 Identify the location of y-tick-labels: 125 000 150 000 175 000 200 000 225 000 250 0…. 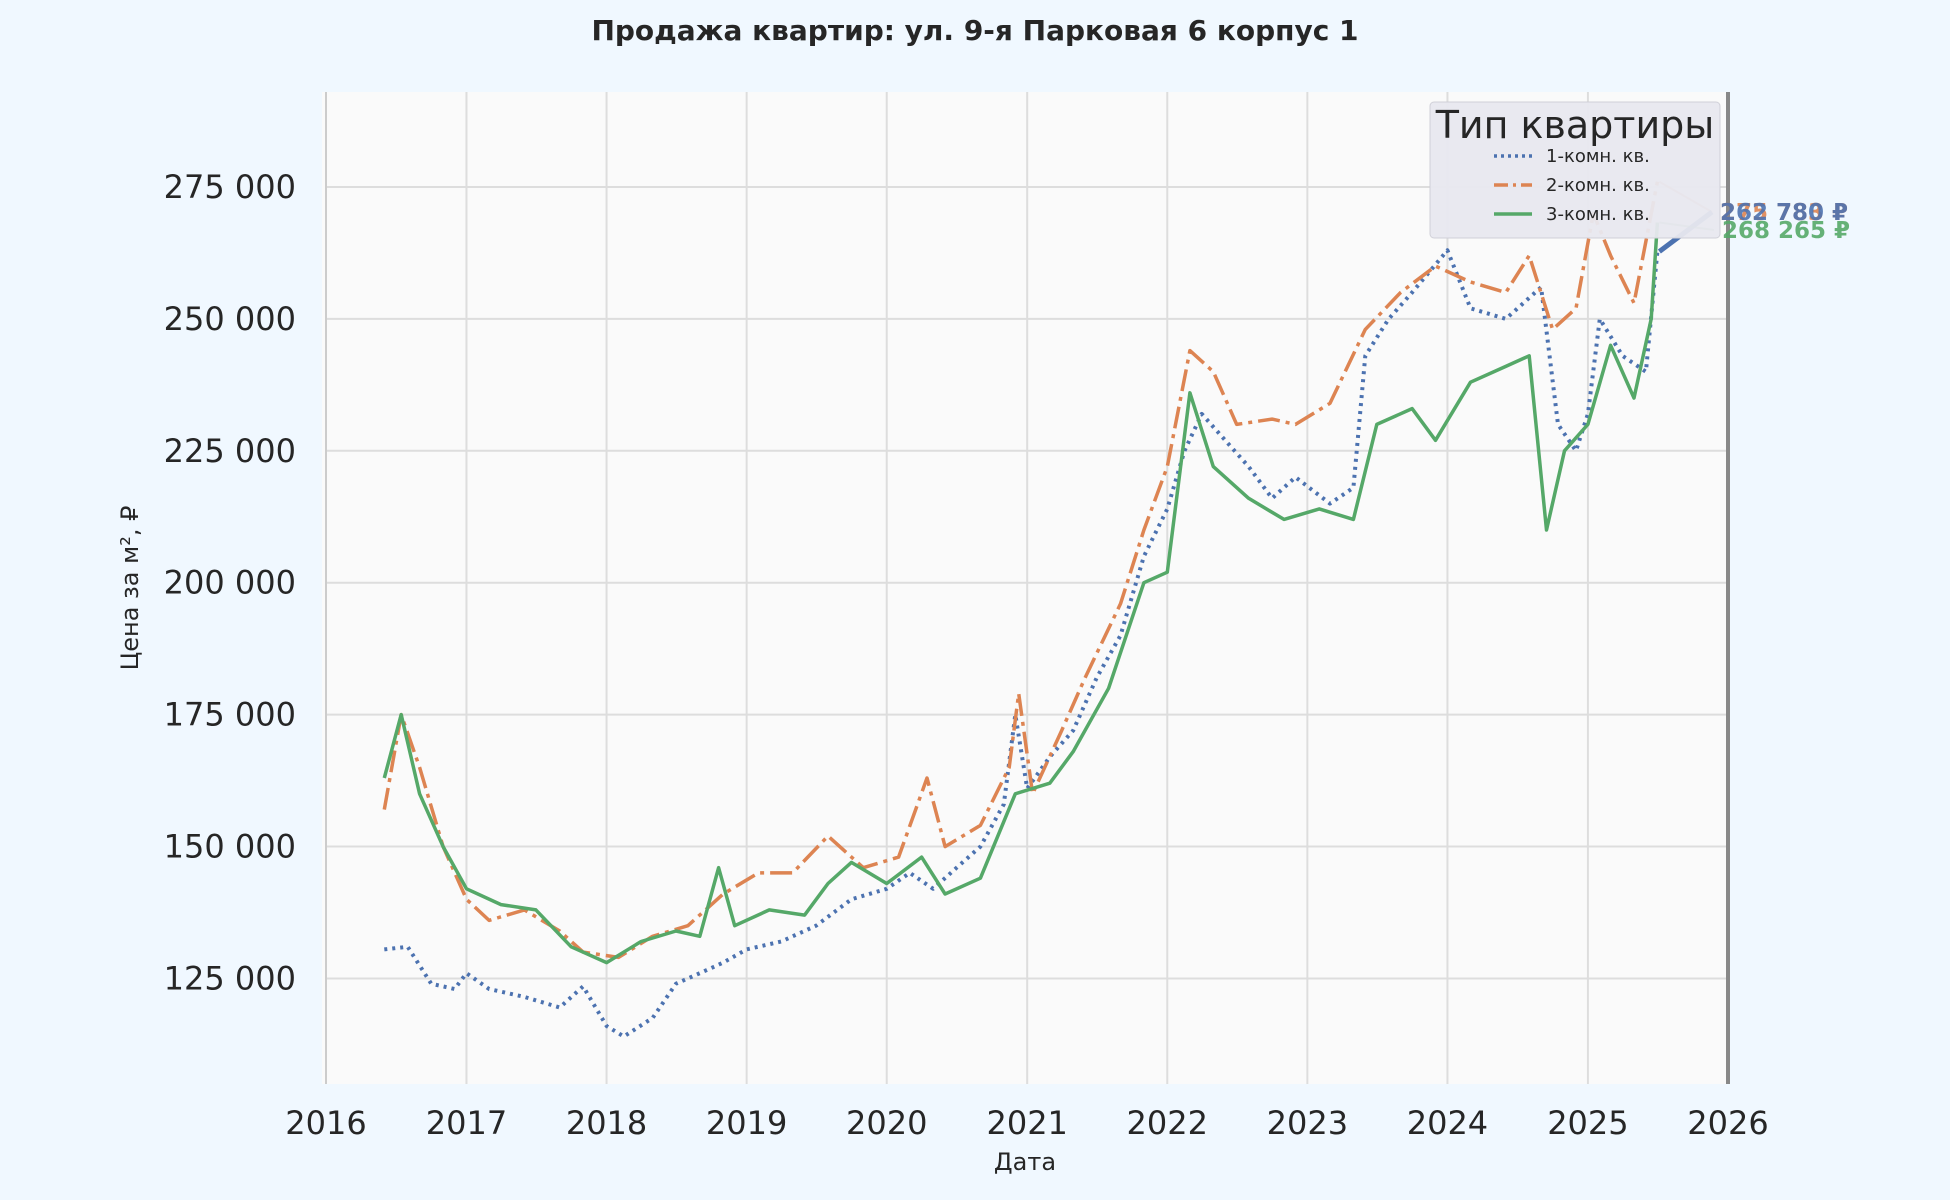
(230, 582).